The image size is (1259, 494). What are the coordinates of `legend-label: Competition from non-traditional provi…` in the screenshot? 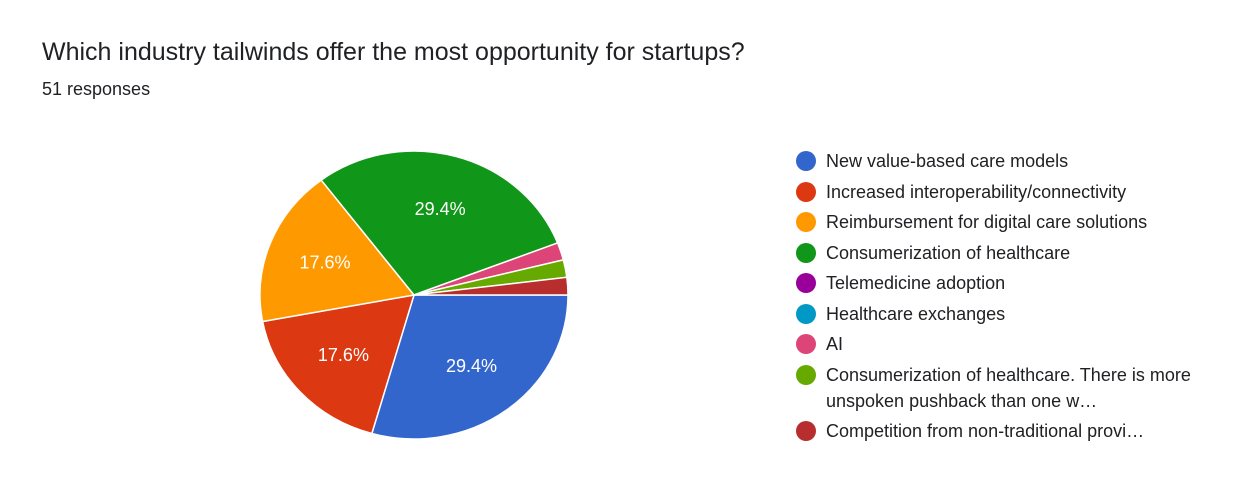 It's located at (985, 431).